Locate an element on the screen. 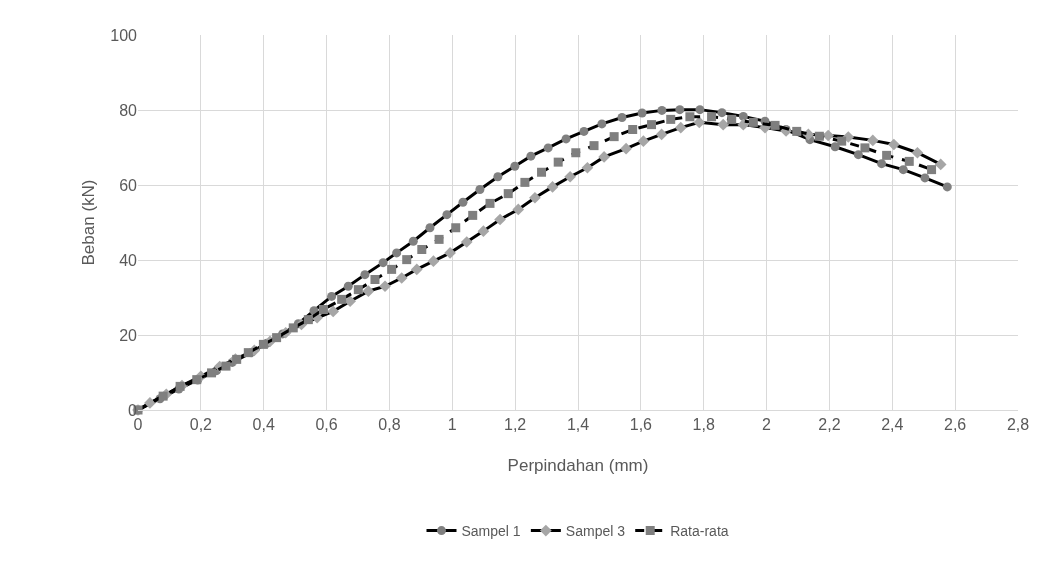  y-tick-label: 60 is located at coordinates (128, 185).